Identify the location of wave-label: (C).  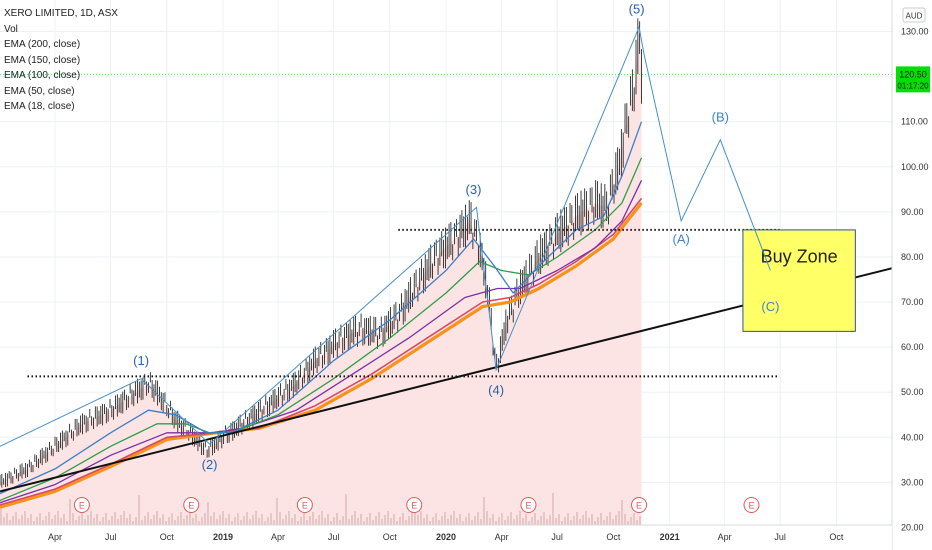
(770, 306).